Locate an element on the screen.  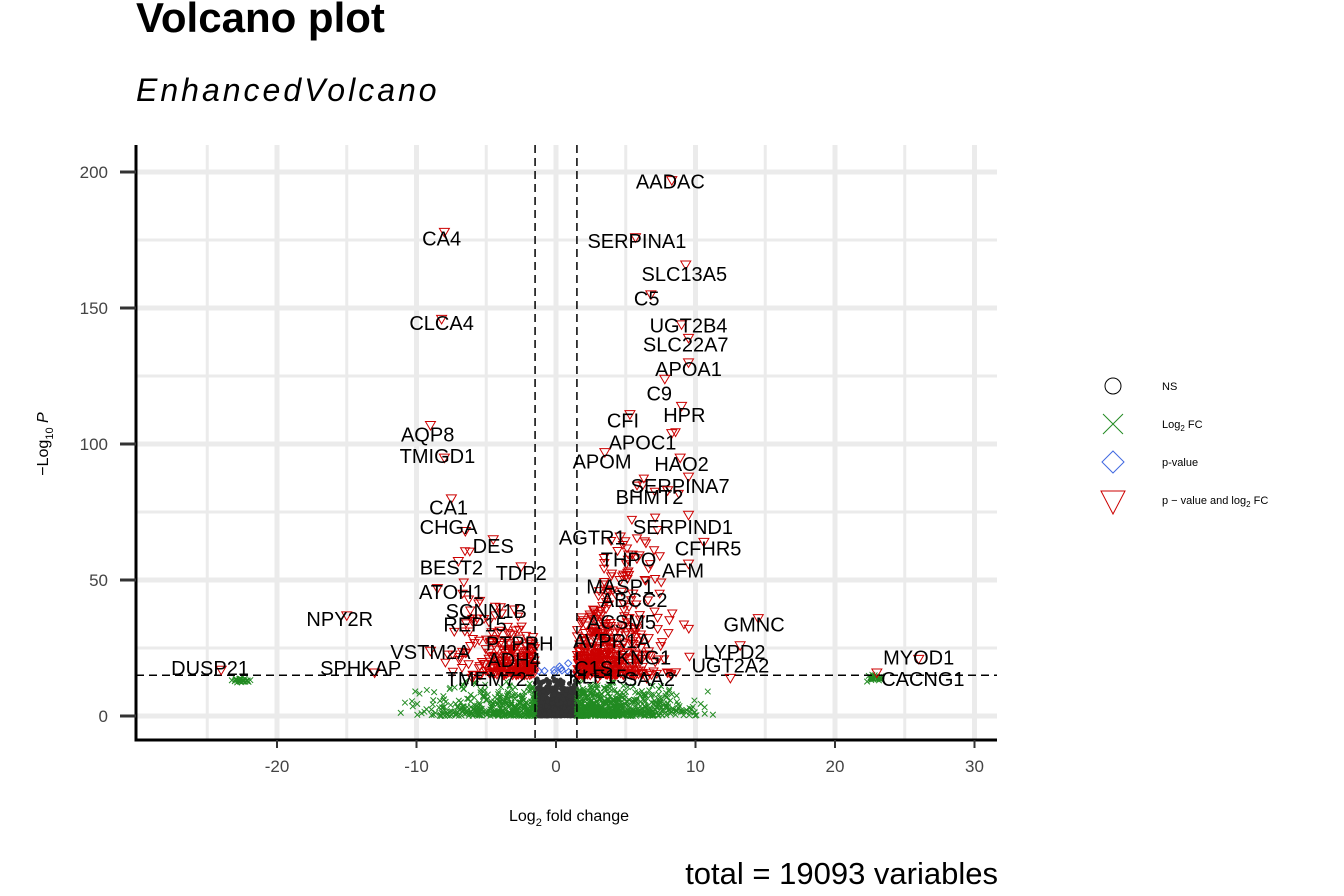
legend-label: Log2 FC is located at coordinates (1182, 426).